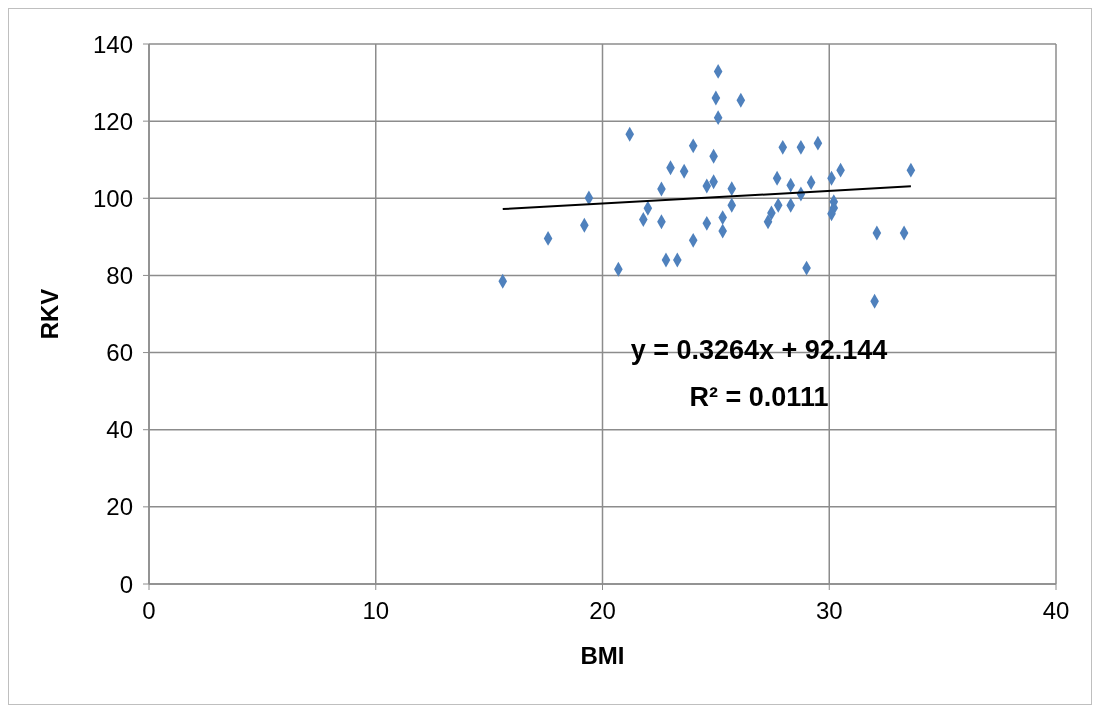 This screenshot has width=1100, height=711. What do you see at coordinates (112, 44) in the screenshot?
I see `y-tick-label: 140` at bounding box center [112, 44].